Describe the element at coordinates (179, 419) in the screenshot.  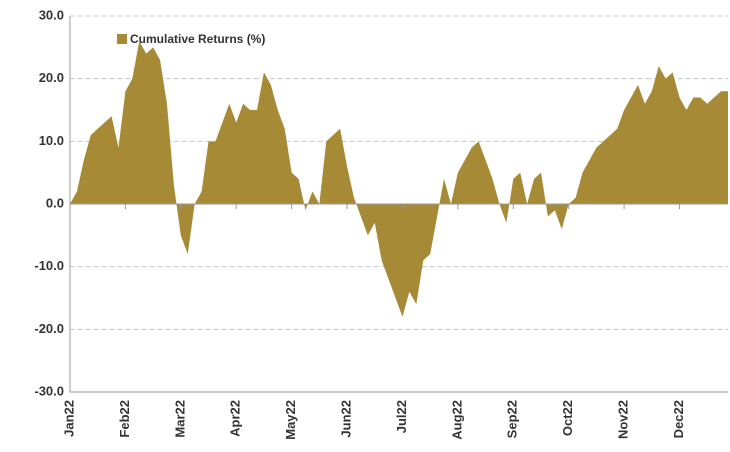
I see `x-tick-label: Mar22` at that location.